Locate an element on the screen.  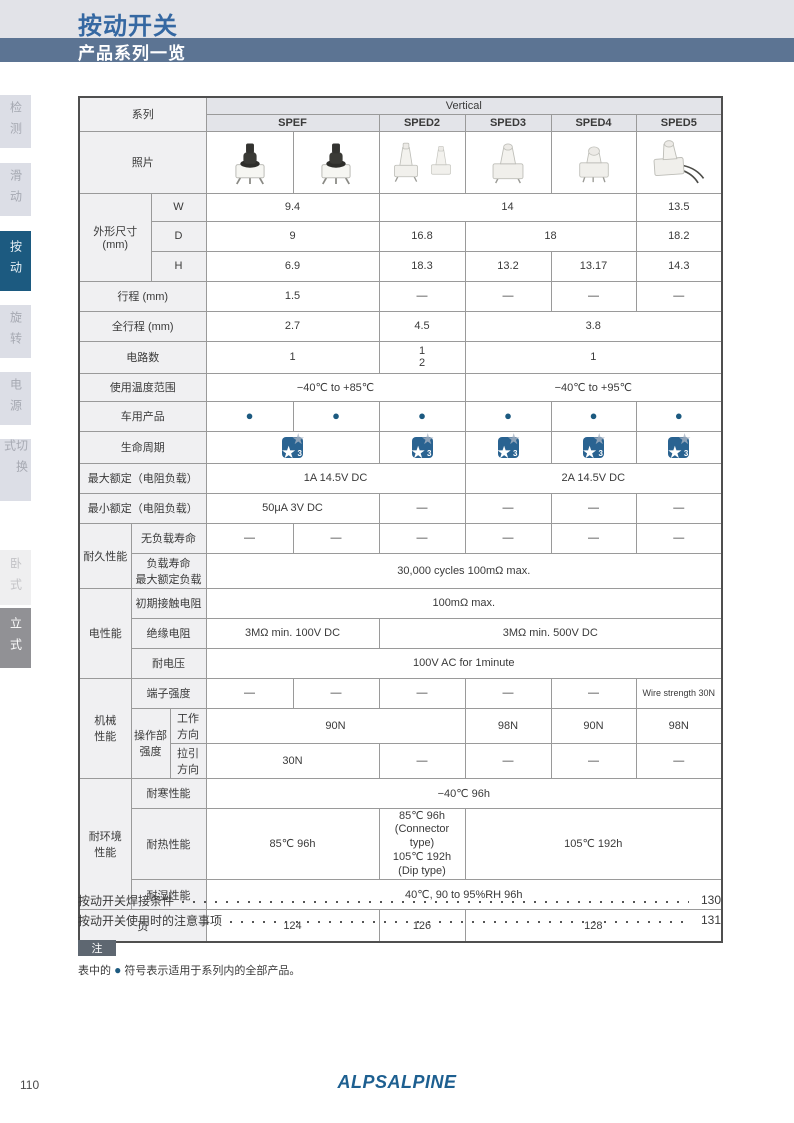
row-label-automotive: 车用产品 is located at coordinates (142, 416).